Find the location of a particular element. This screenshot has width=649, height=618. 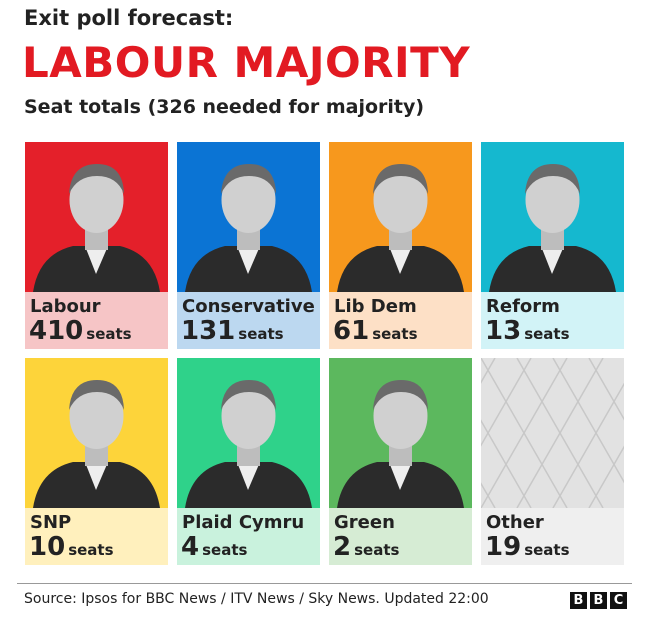

party-card: Reform 13 seats is located at coordinates (552, 245).